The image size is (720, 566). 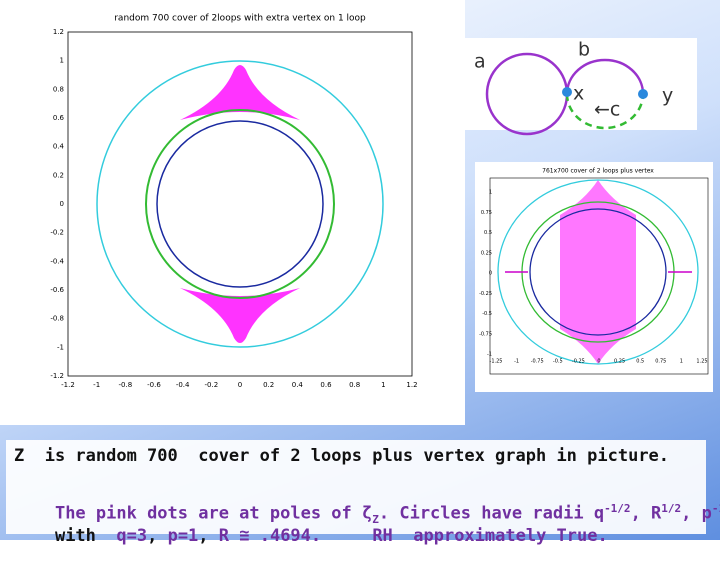 What do you see at coordinates (211, 385) in the screenshot?
I see `x-tick-label: -0.2` at bounding box center [211, 385].